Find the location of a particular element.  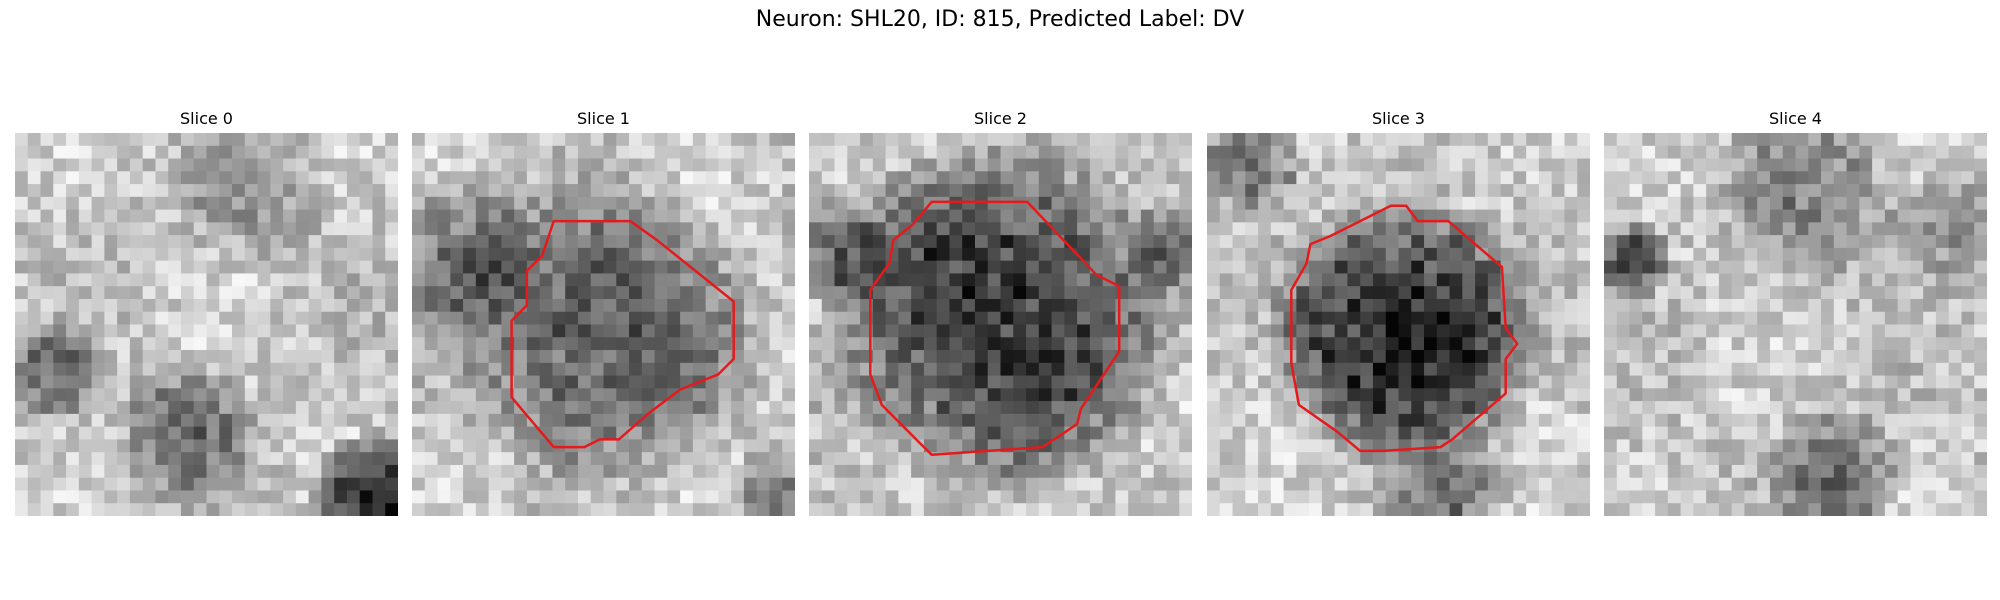

panel-title: Slice 4 is located at coordinates (1795, 118).